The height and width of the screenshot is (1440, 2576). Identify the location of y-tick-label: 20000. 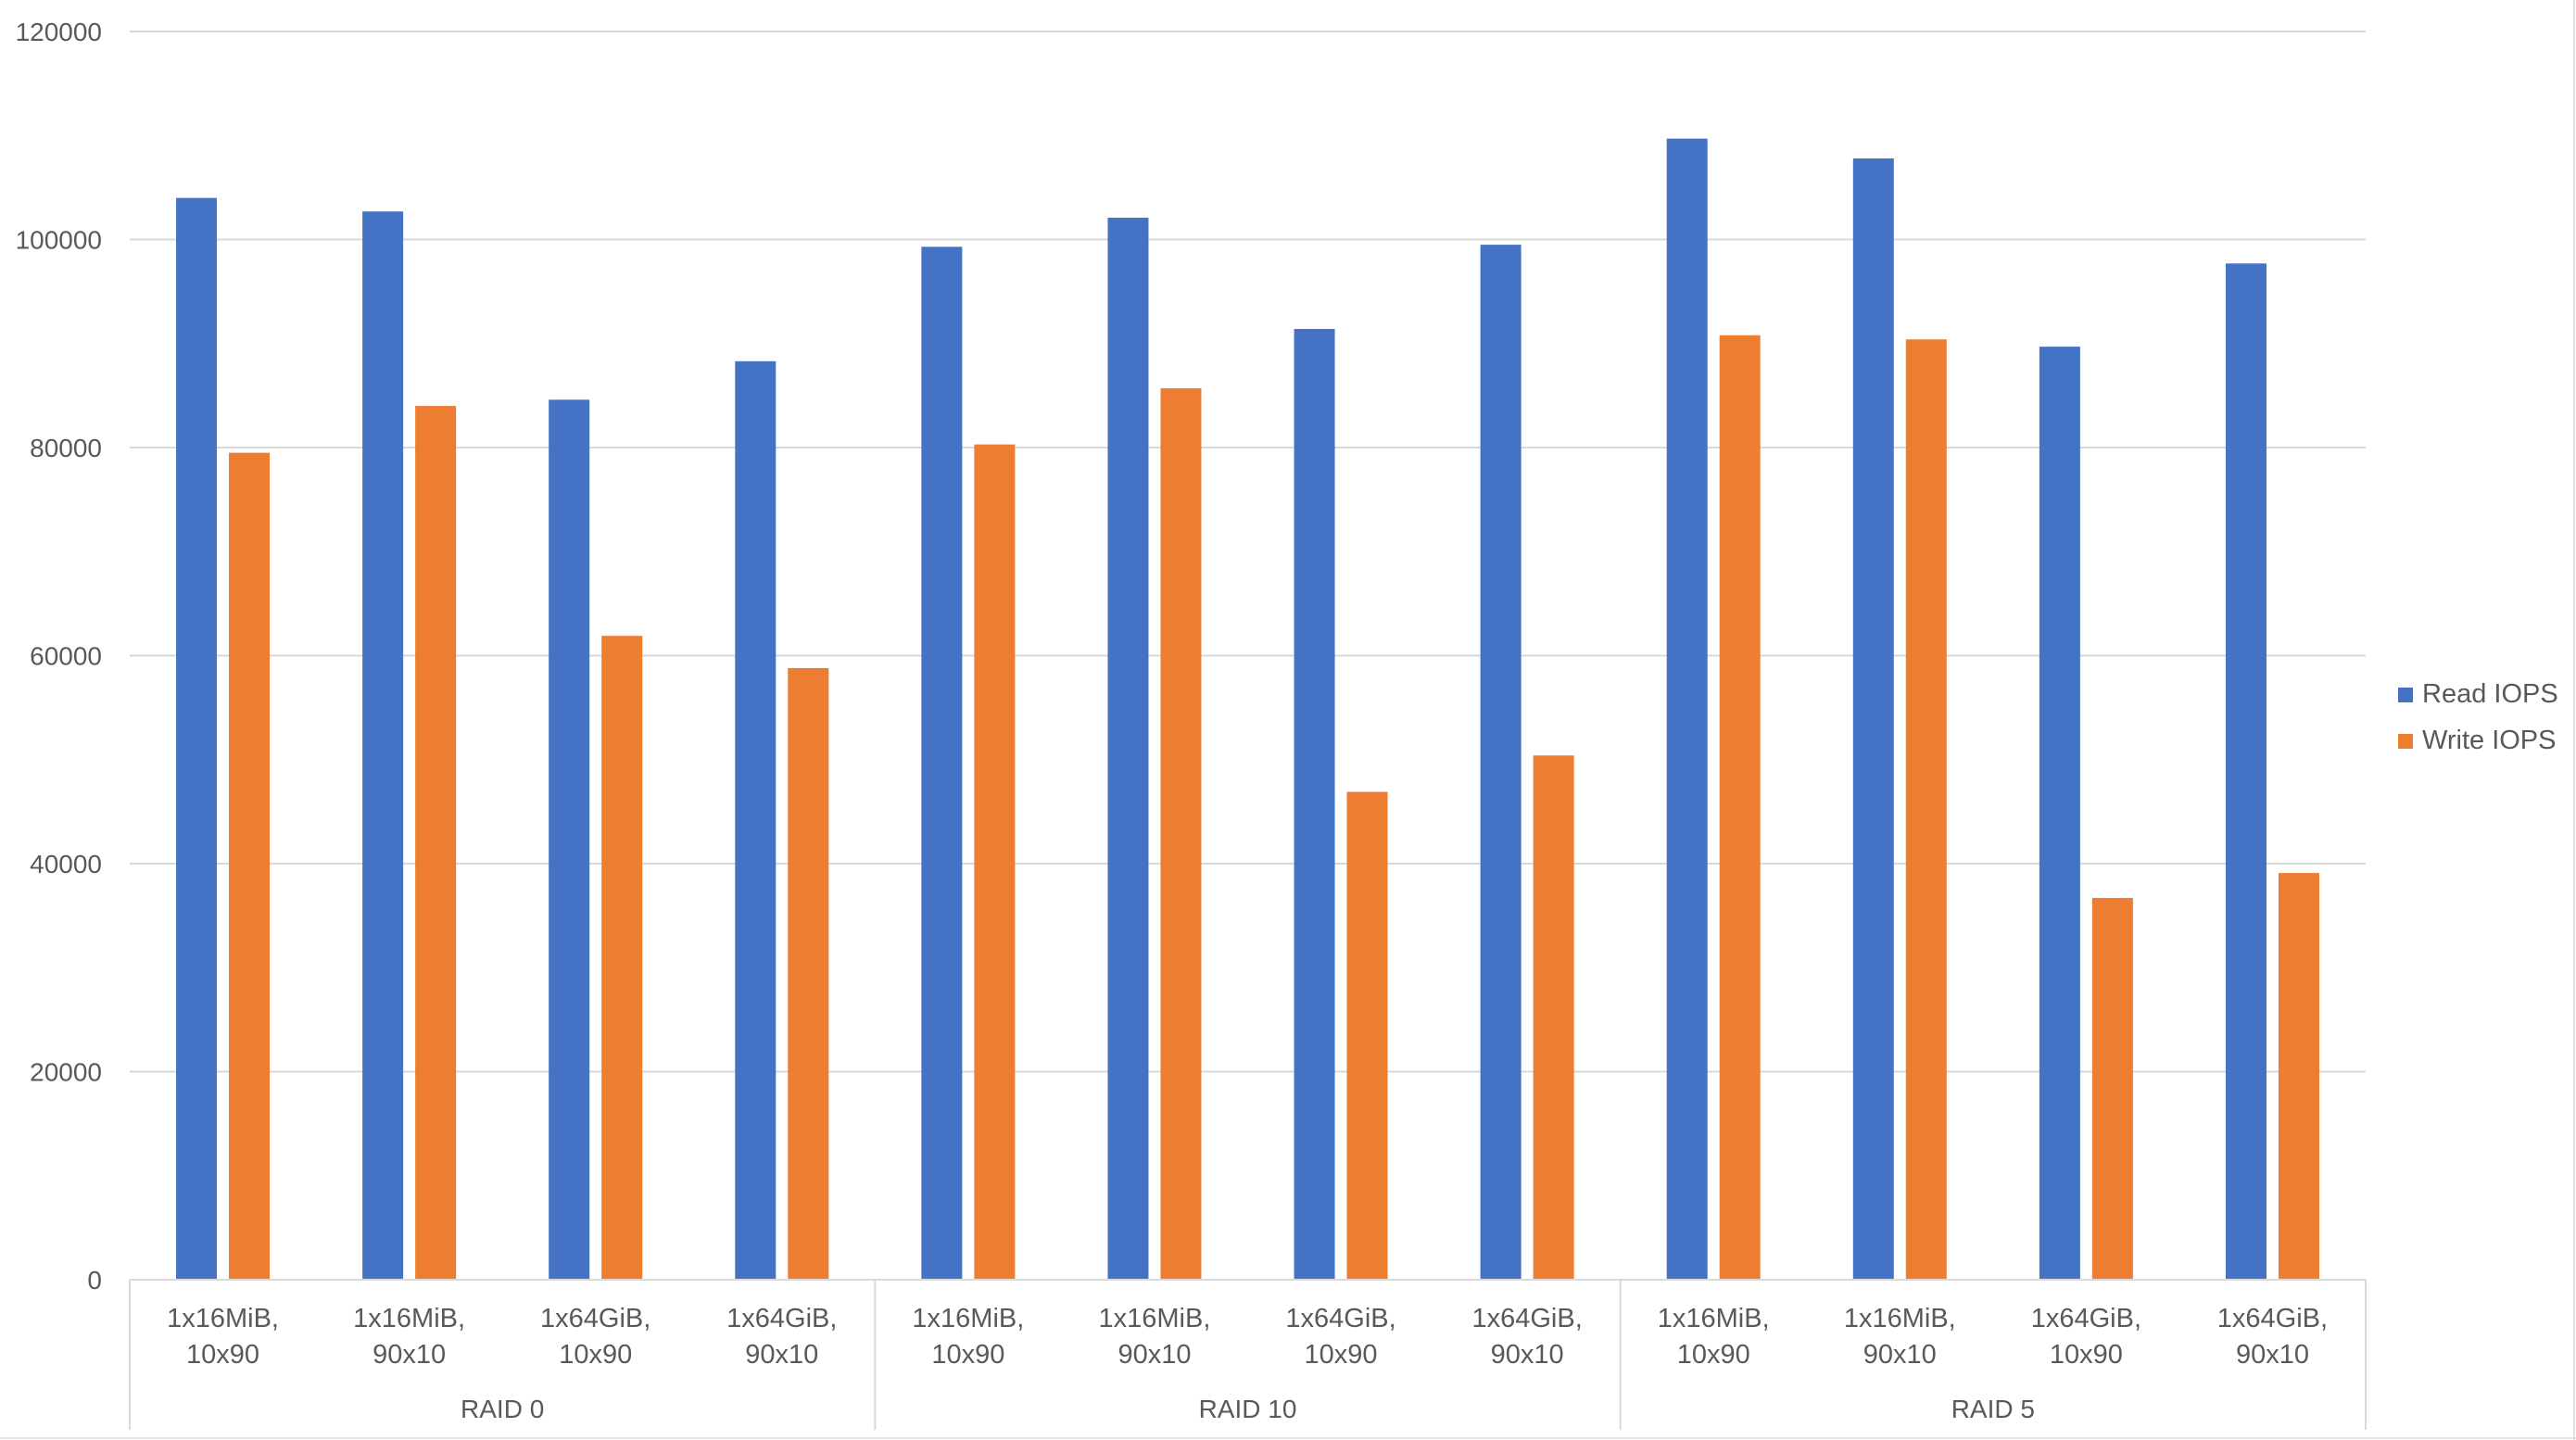
(66, 1072).